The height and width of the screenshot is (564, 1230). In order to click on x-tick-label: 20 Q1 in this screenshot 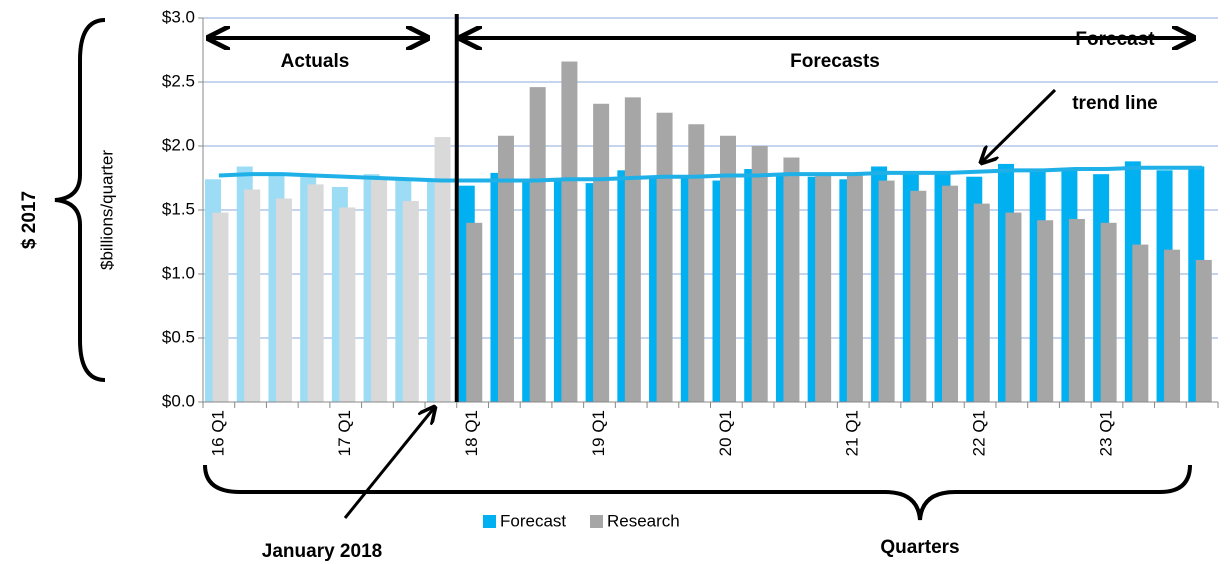, I will do `click(725, 433)`.